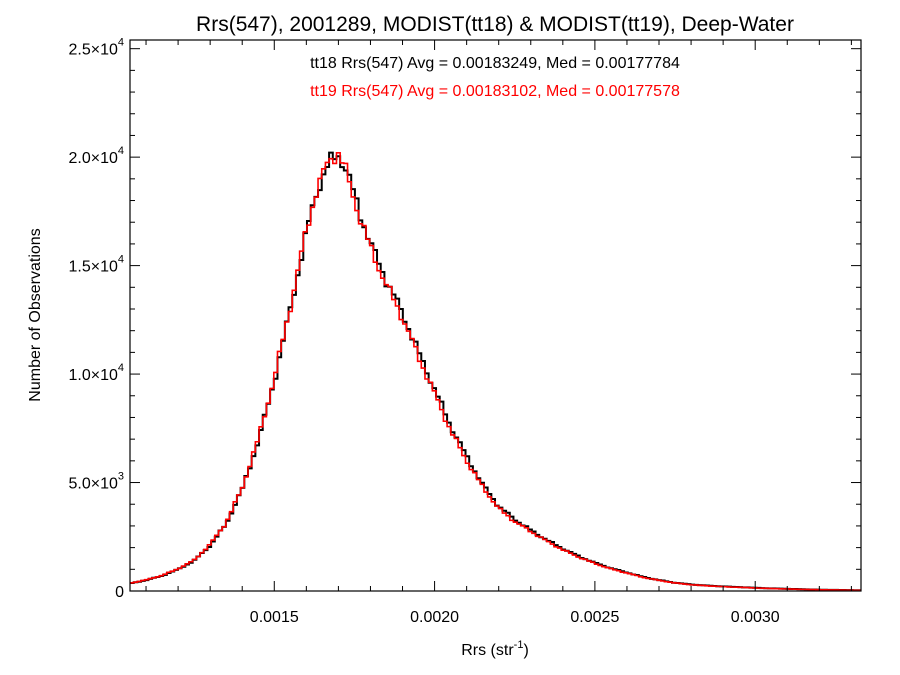  I want to click on y-tick-label: 2.5×10⁴, so click(96, 48).